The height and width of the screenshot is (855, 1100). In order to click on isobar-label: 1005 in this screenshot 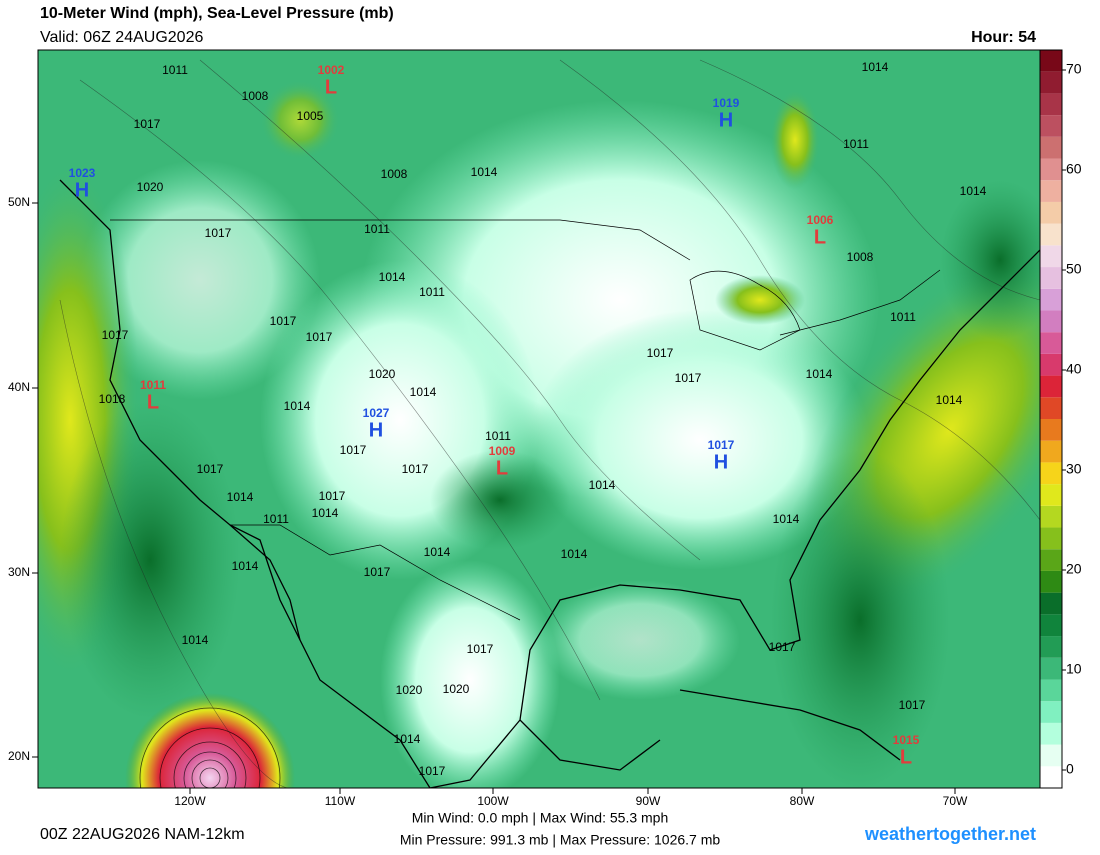, I will do `click(310, 116)`.